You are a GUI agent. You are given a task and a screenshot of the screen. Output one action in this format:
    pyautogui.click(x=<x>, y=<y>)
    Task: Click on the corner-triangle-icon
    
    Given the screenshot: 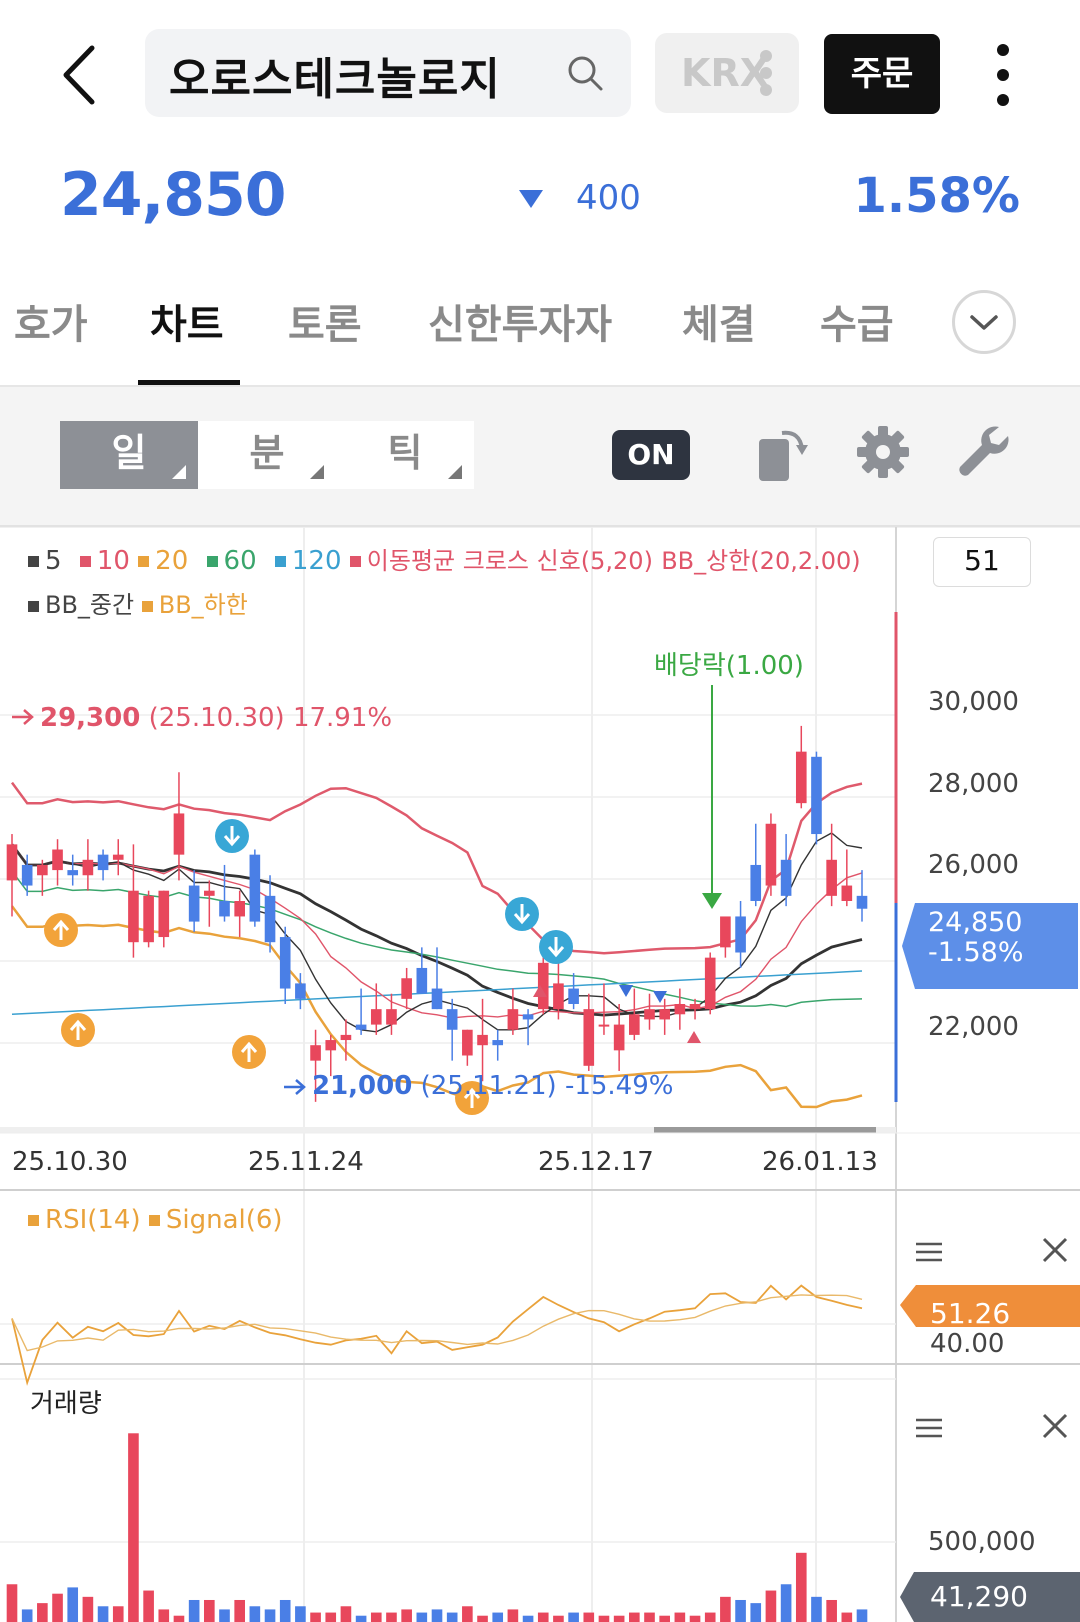 What is the action you would take?
    pyautogui.click(x=317, y=472)
    